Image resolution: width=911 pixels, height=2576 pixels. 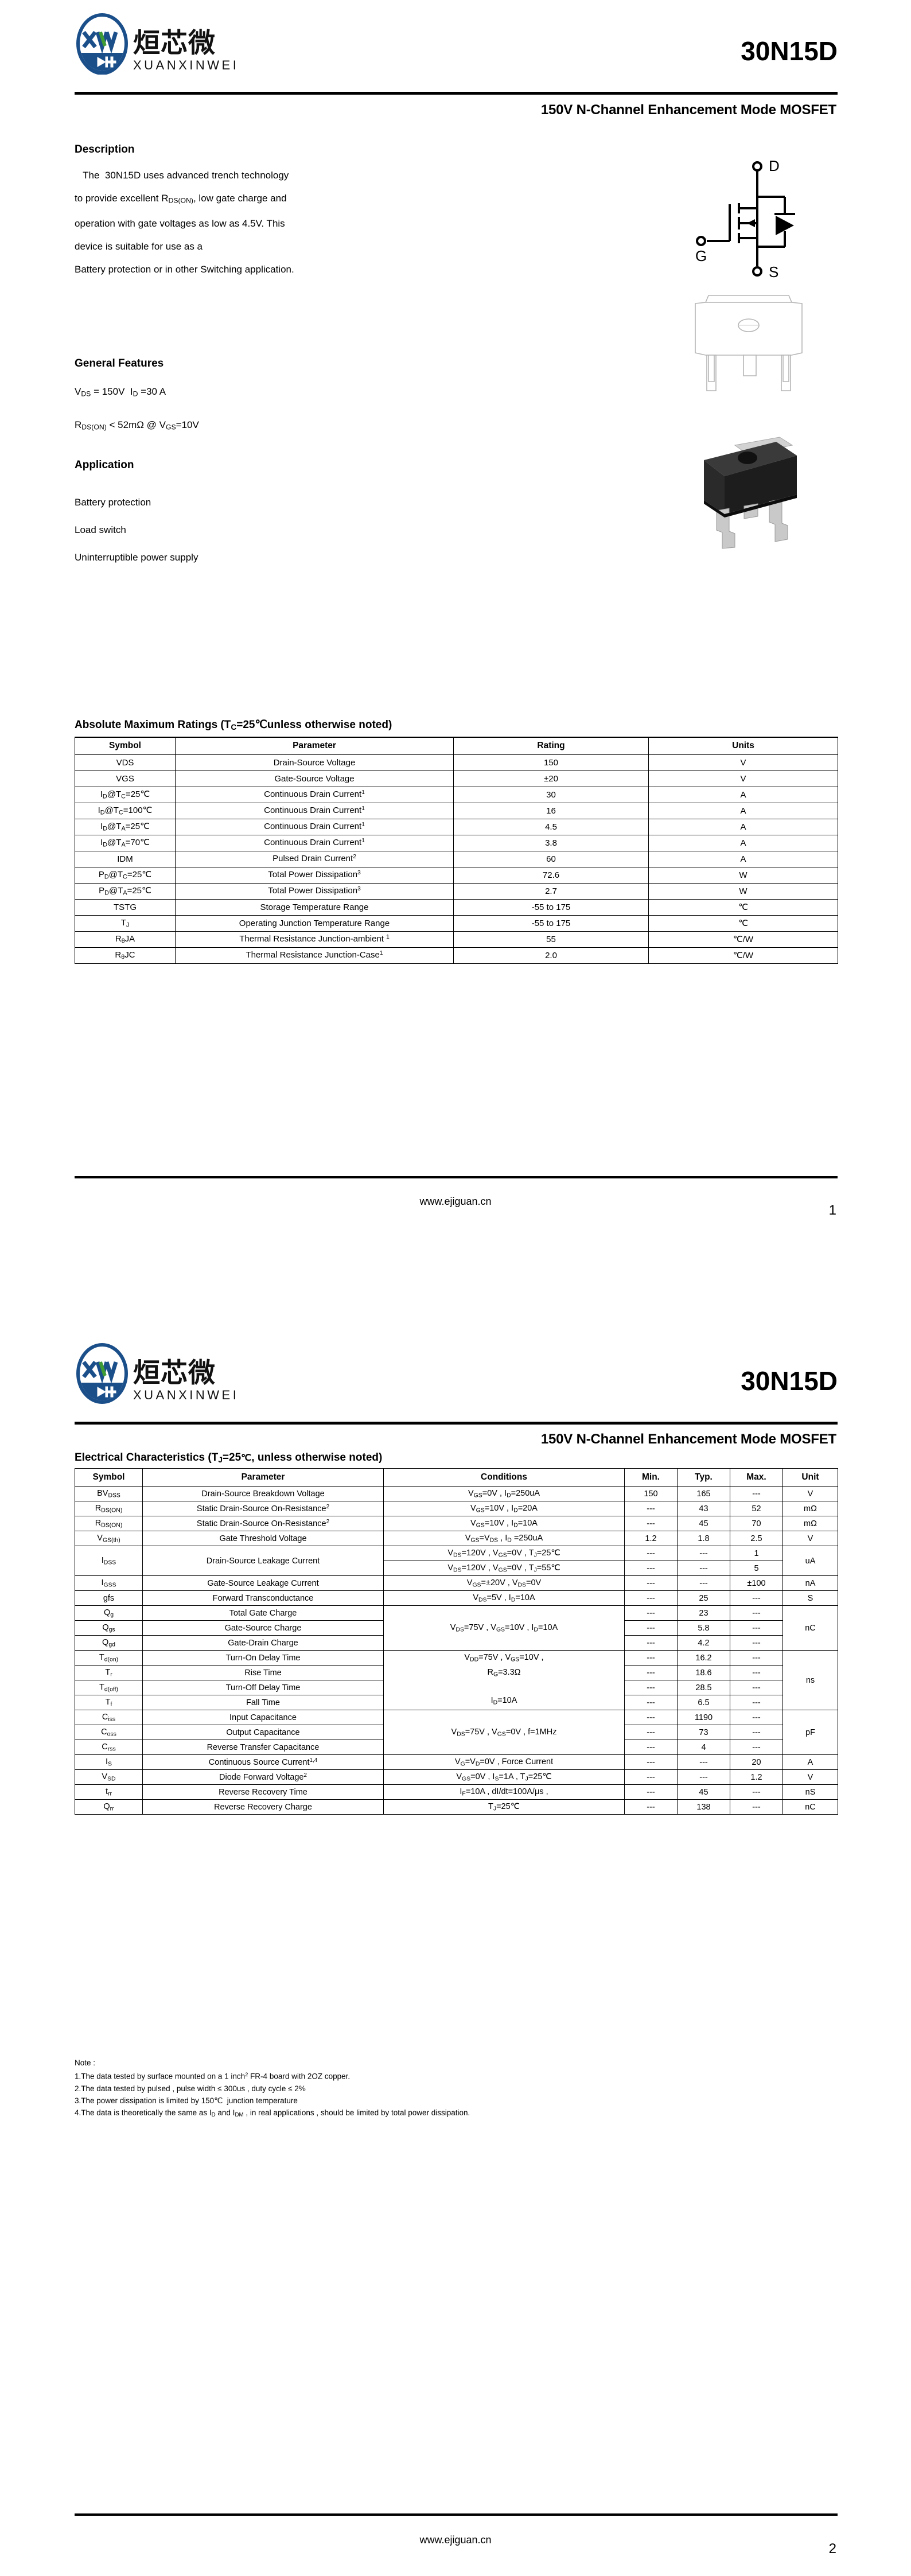 What do you see at coordinates (125, 746) in the screenshot?
I see `amr-header-symbol: Symbol` at bounding box center [125, 746].